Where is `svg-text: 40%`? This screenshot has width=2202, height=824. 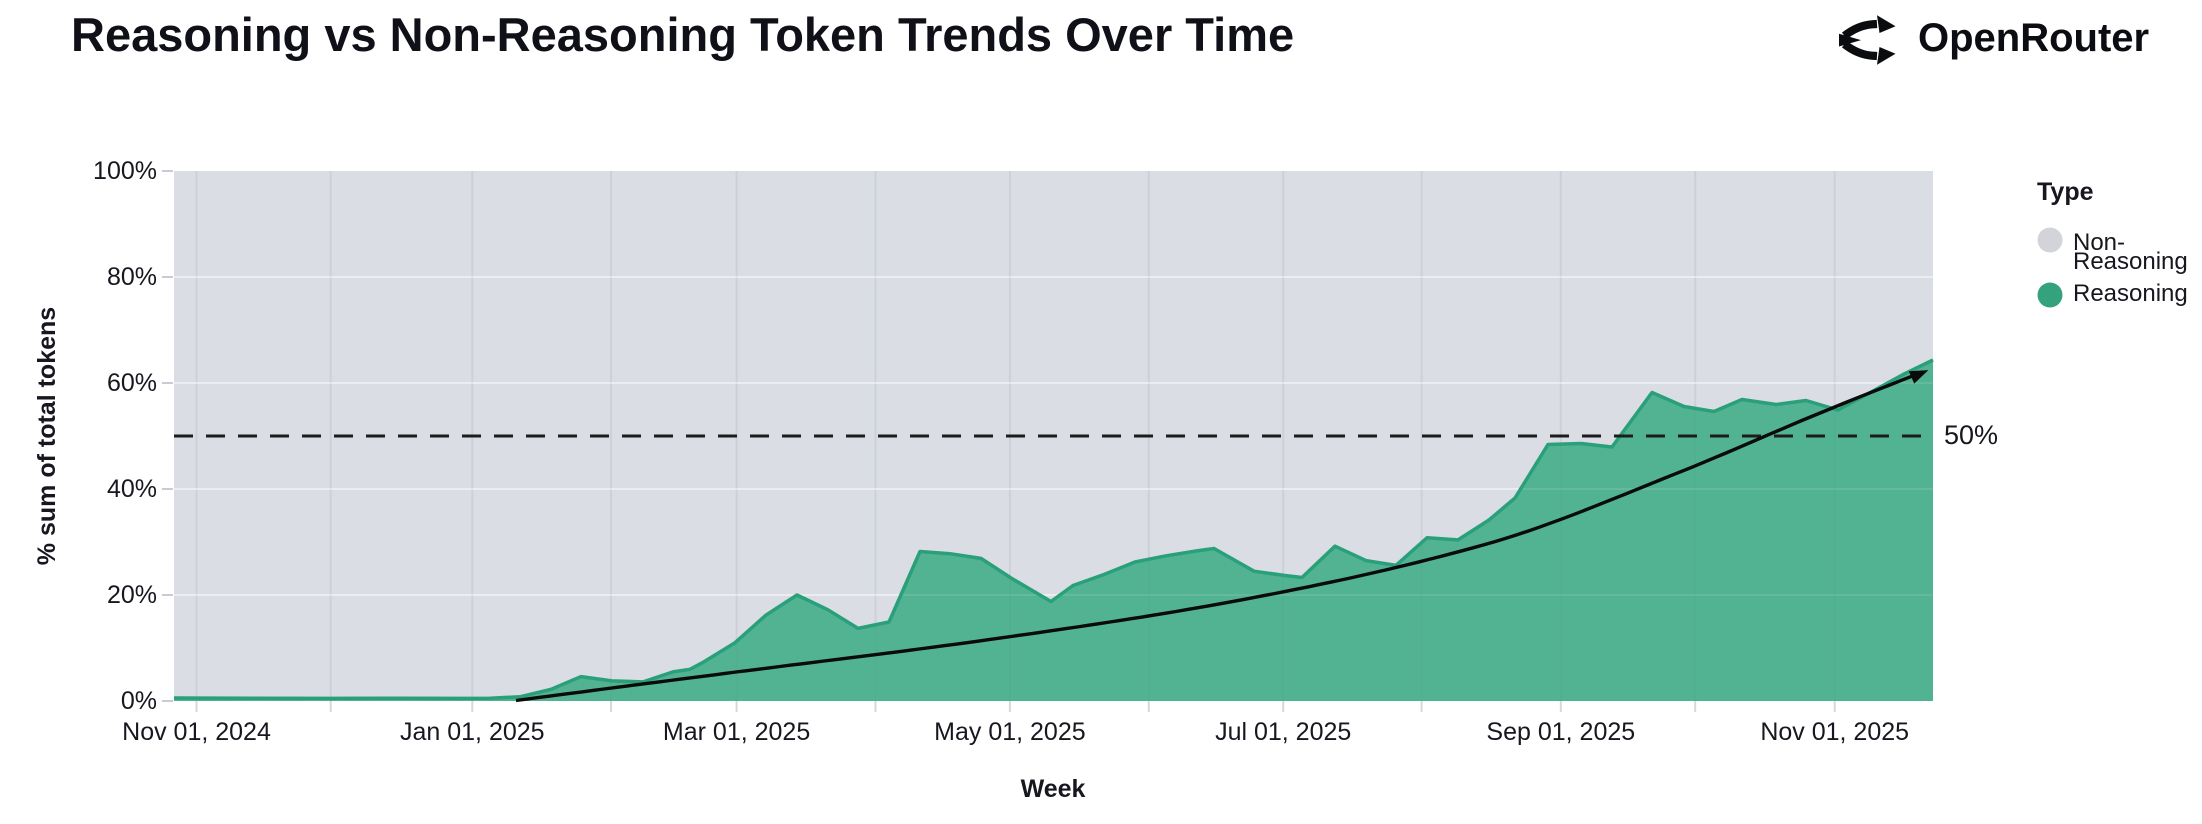 svg-text: 40% is located at coordinates (132, 489).